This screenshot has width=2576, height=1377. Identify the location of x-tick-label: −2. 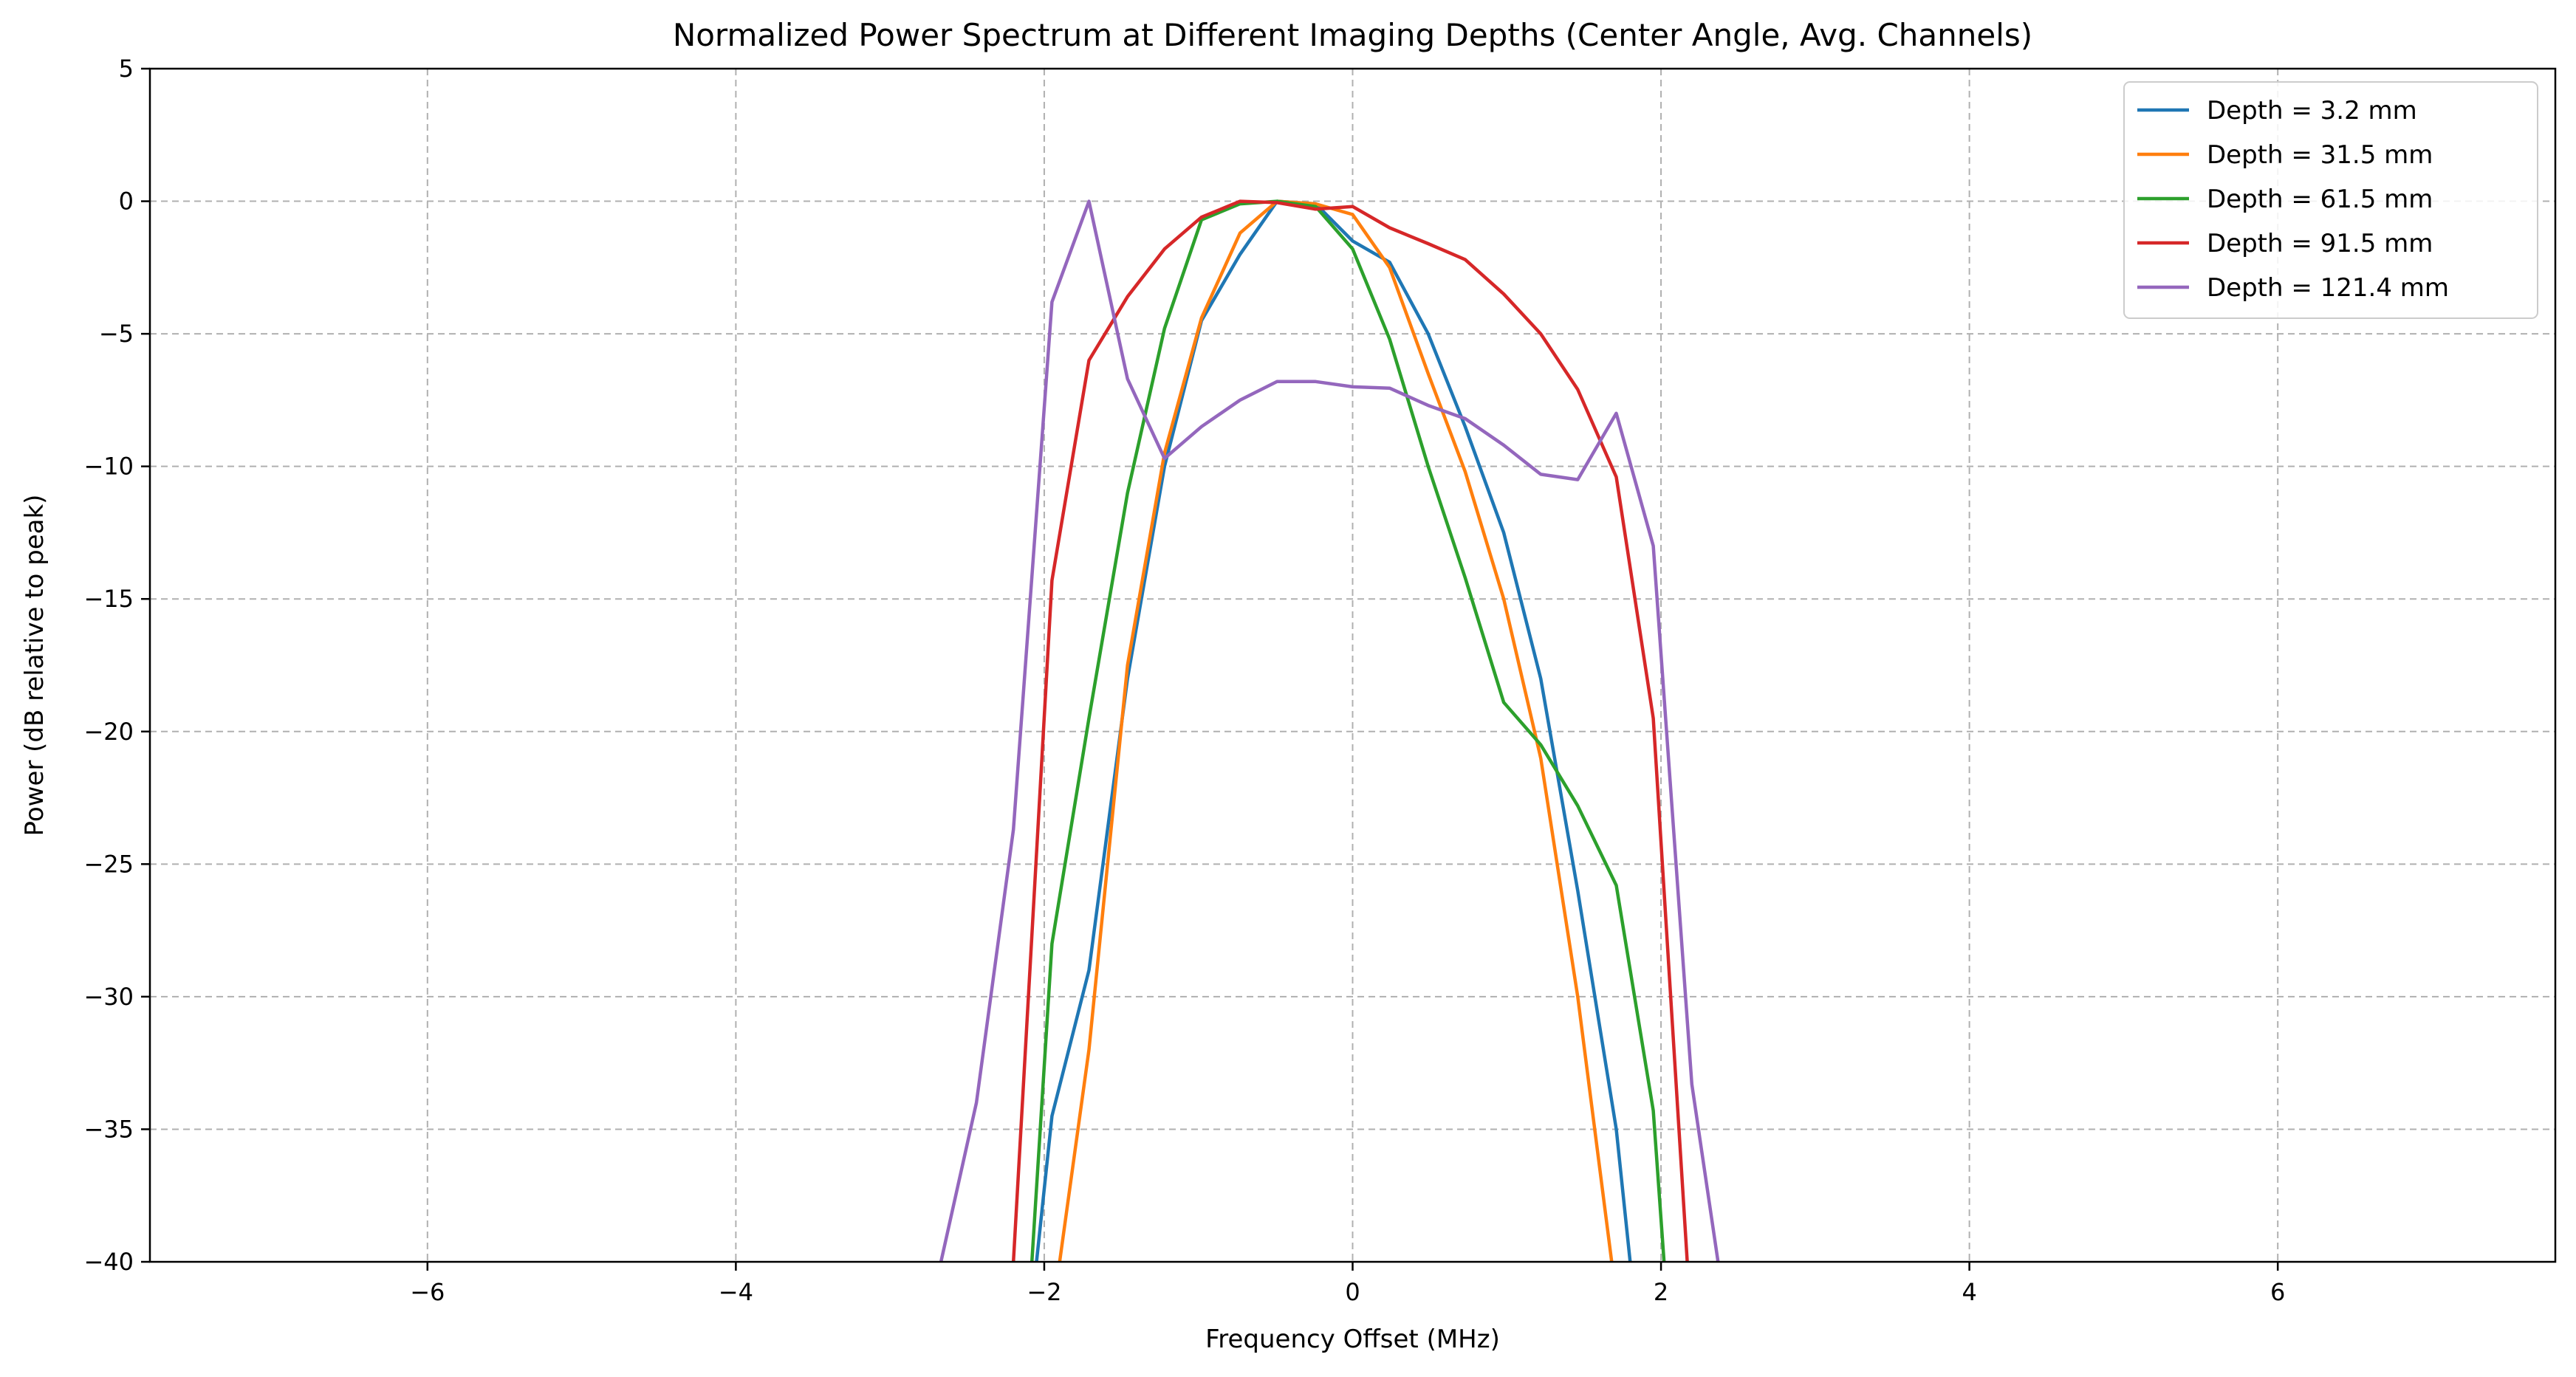
(1044, 1292).